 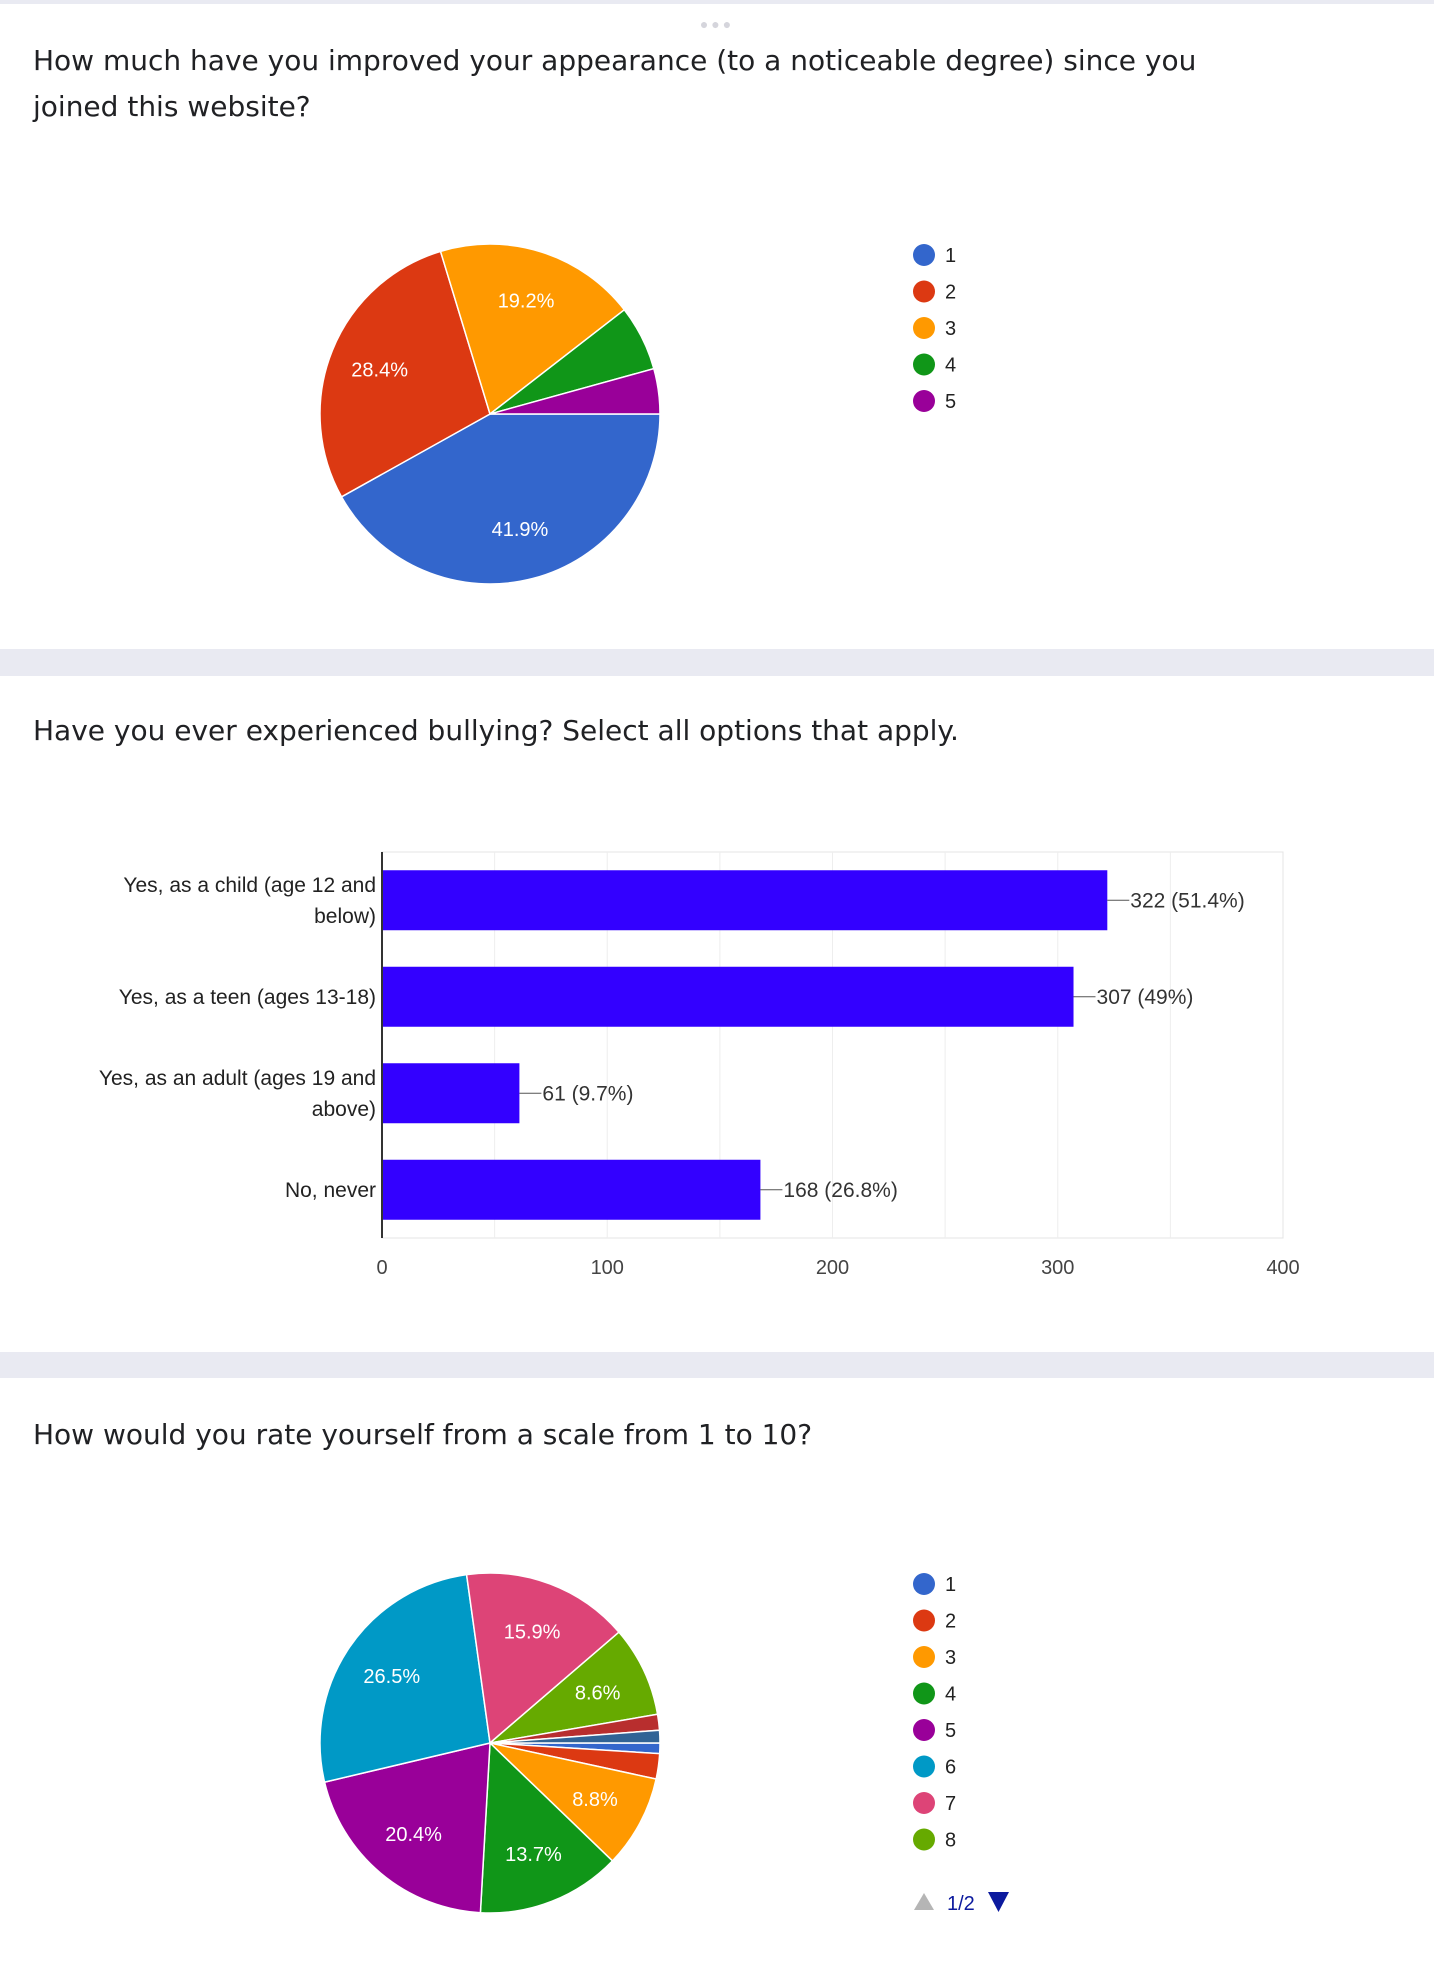 I want to click on legend-item-1-1: 1, so click(x=934, y=255).